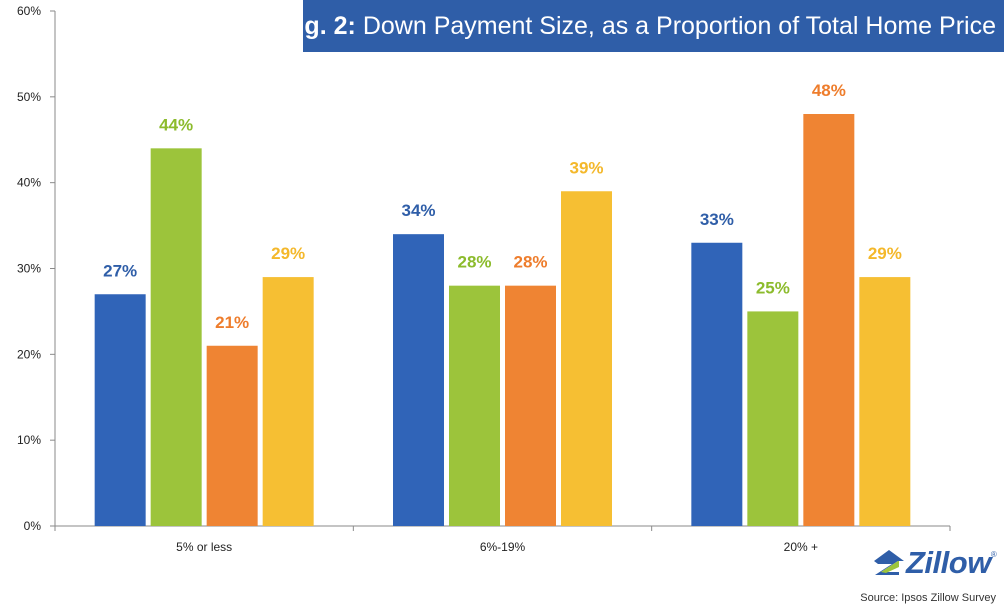  I want to click on bar-value-label: 39%, so click(586, 167).